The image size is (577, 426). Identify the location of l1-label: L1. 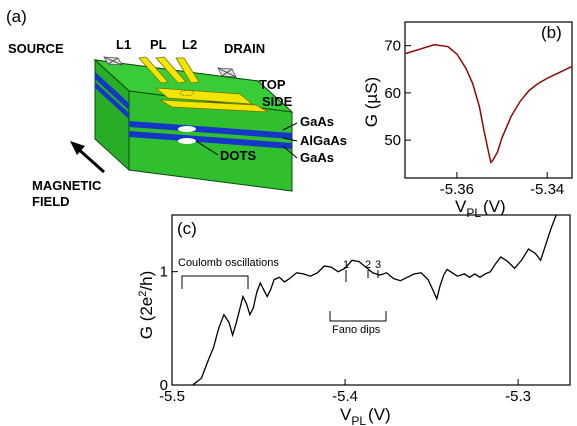
(123, 44).